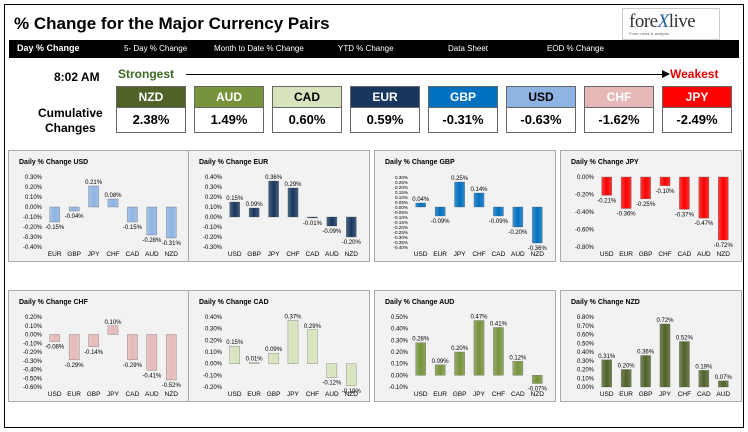 This screenshot has width=748, height=432. I want to click on weakest-label: Weakest, so click(694, 74).